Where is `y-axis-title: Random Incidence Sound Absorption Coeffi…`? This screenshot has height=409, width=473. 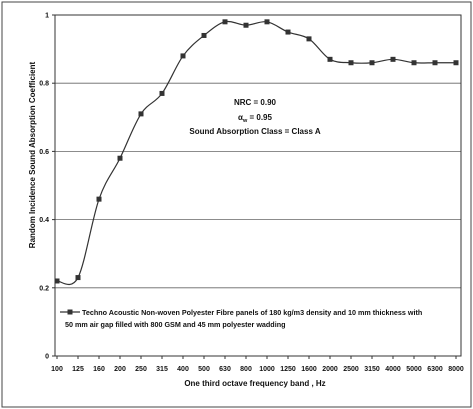 y-axis-title: Random Incidence Sound Absorption Coeffi… is located at coordinates (32, 154).